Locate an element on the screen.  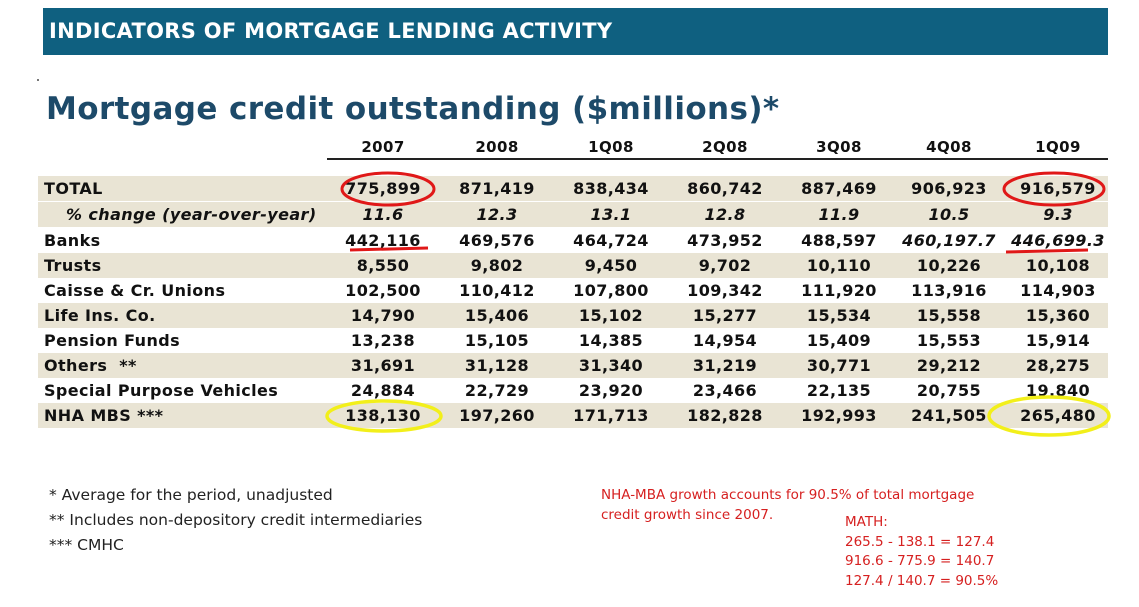
table-cell: 860,742 is located at coordinates (725, 188).